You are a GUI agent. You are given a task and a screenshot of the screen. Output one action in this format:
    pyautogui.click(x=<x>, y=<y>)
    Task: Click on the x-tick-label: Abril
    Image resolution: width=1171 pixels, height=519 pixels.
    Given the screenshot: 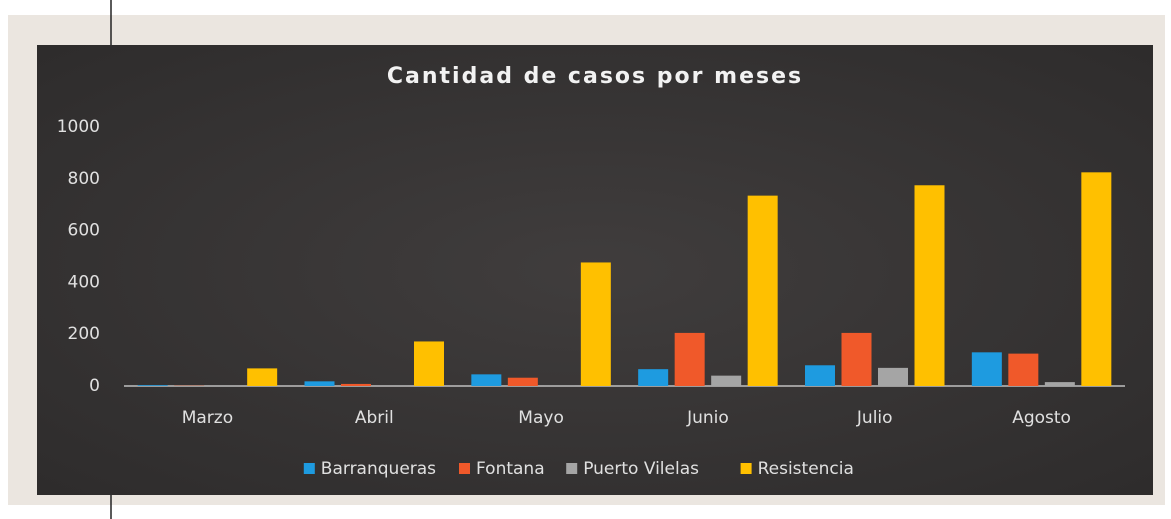 What is the action you would take?
    pyautogui.click(x=374, y=418)
    